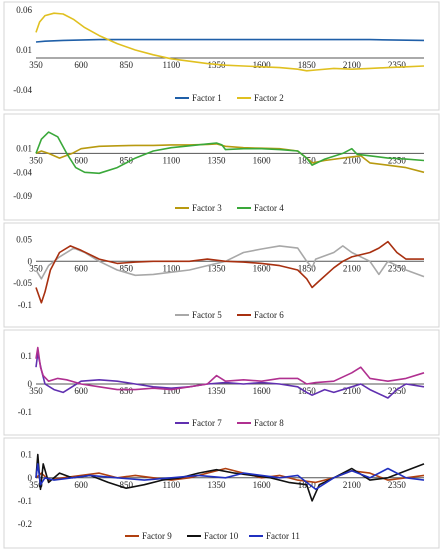 The image size is (443, 550). Describe the element at coordinates (157, 536) in the screenshot. I see `legend-label: Factor 9` at that location.